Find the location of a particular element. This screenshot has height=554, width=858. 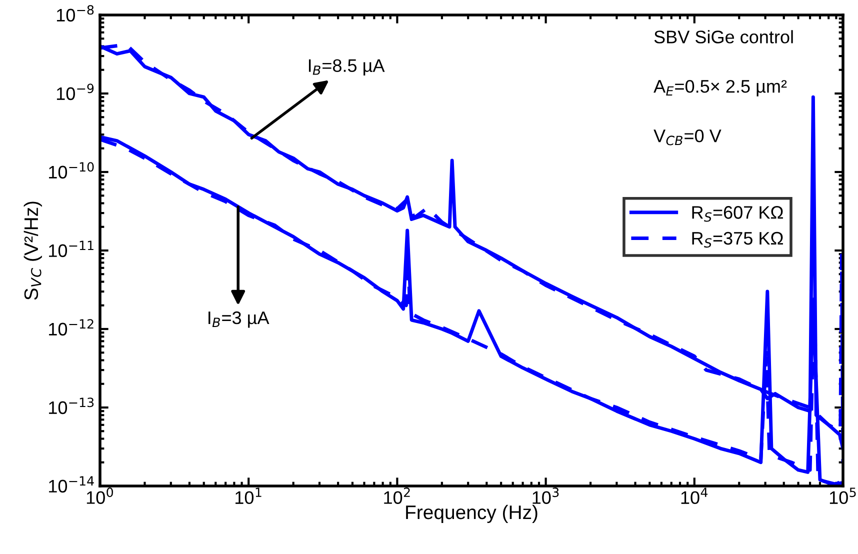

annotation: SBV SiGe control is located at coordinates (723, 37).